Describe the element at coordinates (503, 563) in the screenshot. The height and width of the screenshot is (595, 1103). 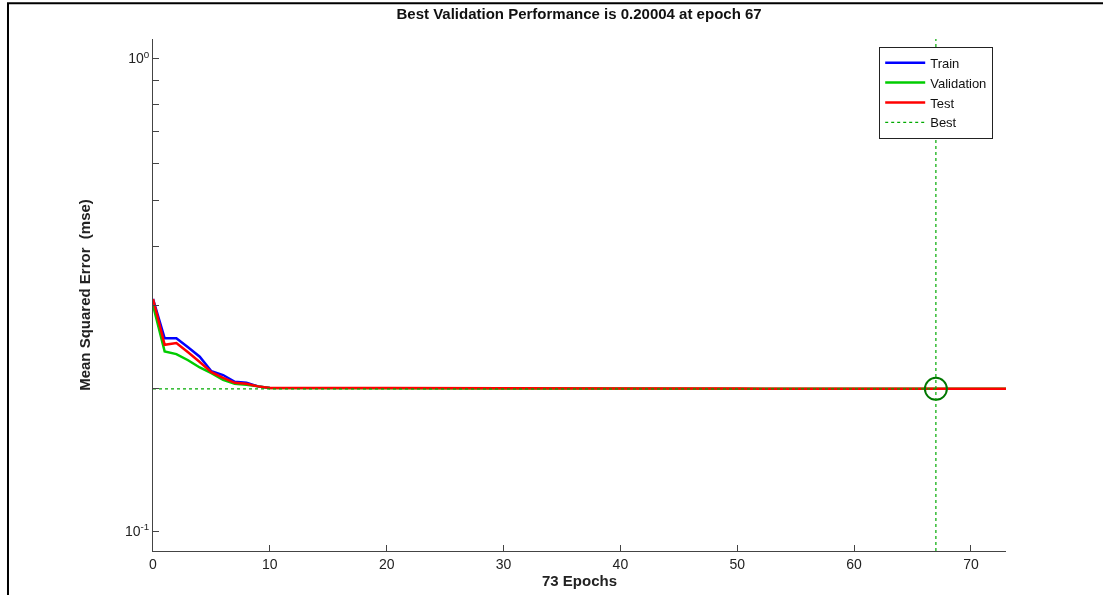
I see `x-tick-label: 30` at that location.